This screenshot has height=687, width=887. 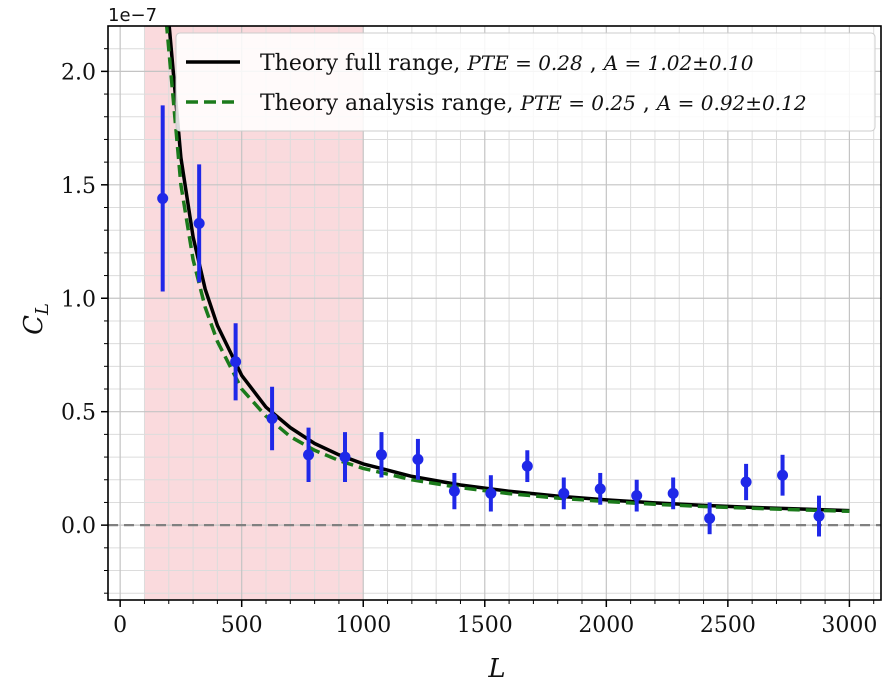 What do you see at coordinates (496, 669) in the screenshot?
I see `x-axis-title: L` at bounding box center [496, 669].